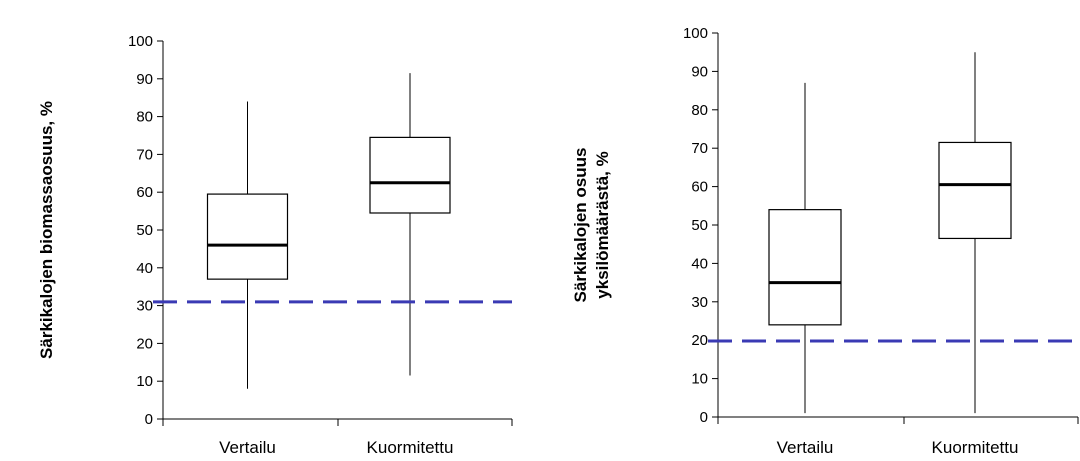 The image size is (1080, 461). What do you see at coordinates (46, 230) in the screenshot?
I see `y-axis-title: Särkikalojen biomassaosuus, %` at bounding box center [46, 230].